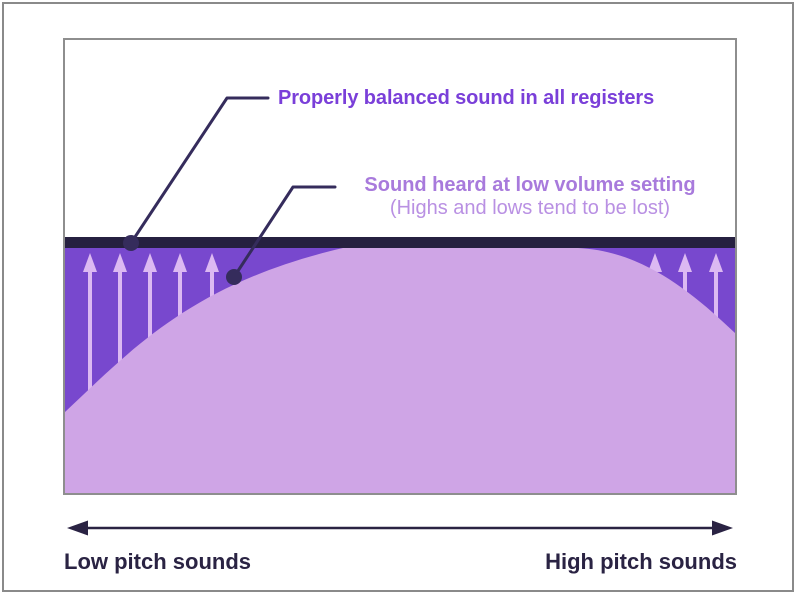 The image size is (800, 598). What do you see at coordinates (466, 98) in the screenshot?
I see `balanced-sound-label: Properly balanced sound in all registers` at bounding box center [466, 98].